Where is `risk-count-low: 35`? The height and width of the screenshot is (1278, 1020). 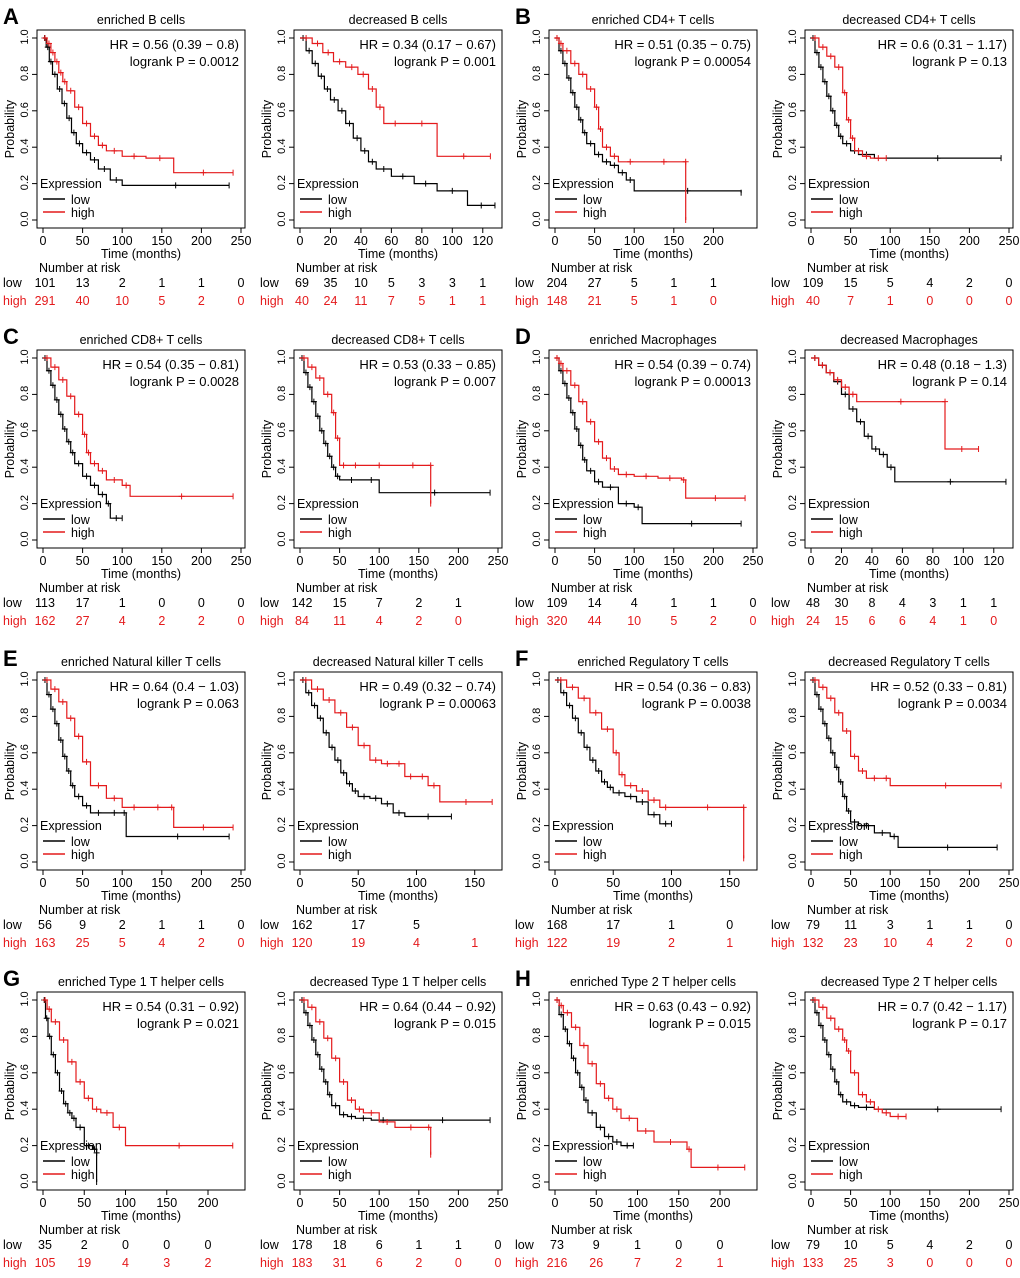 risk-count-low: 35 is located at coordinates (45, 1245).